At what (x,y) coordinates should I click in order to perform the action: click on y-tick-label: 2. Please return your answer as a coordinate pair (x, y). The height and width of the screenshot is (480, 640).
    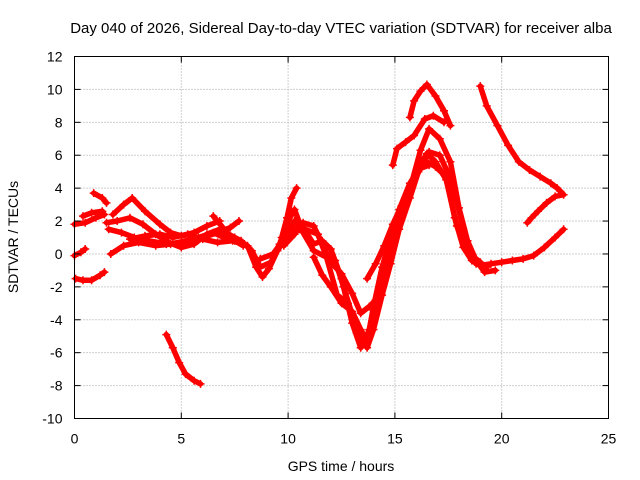
    Looking at the image, I should click on (59, 221).